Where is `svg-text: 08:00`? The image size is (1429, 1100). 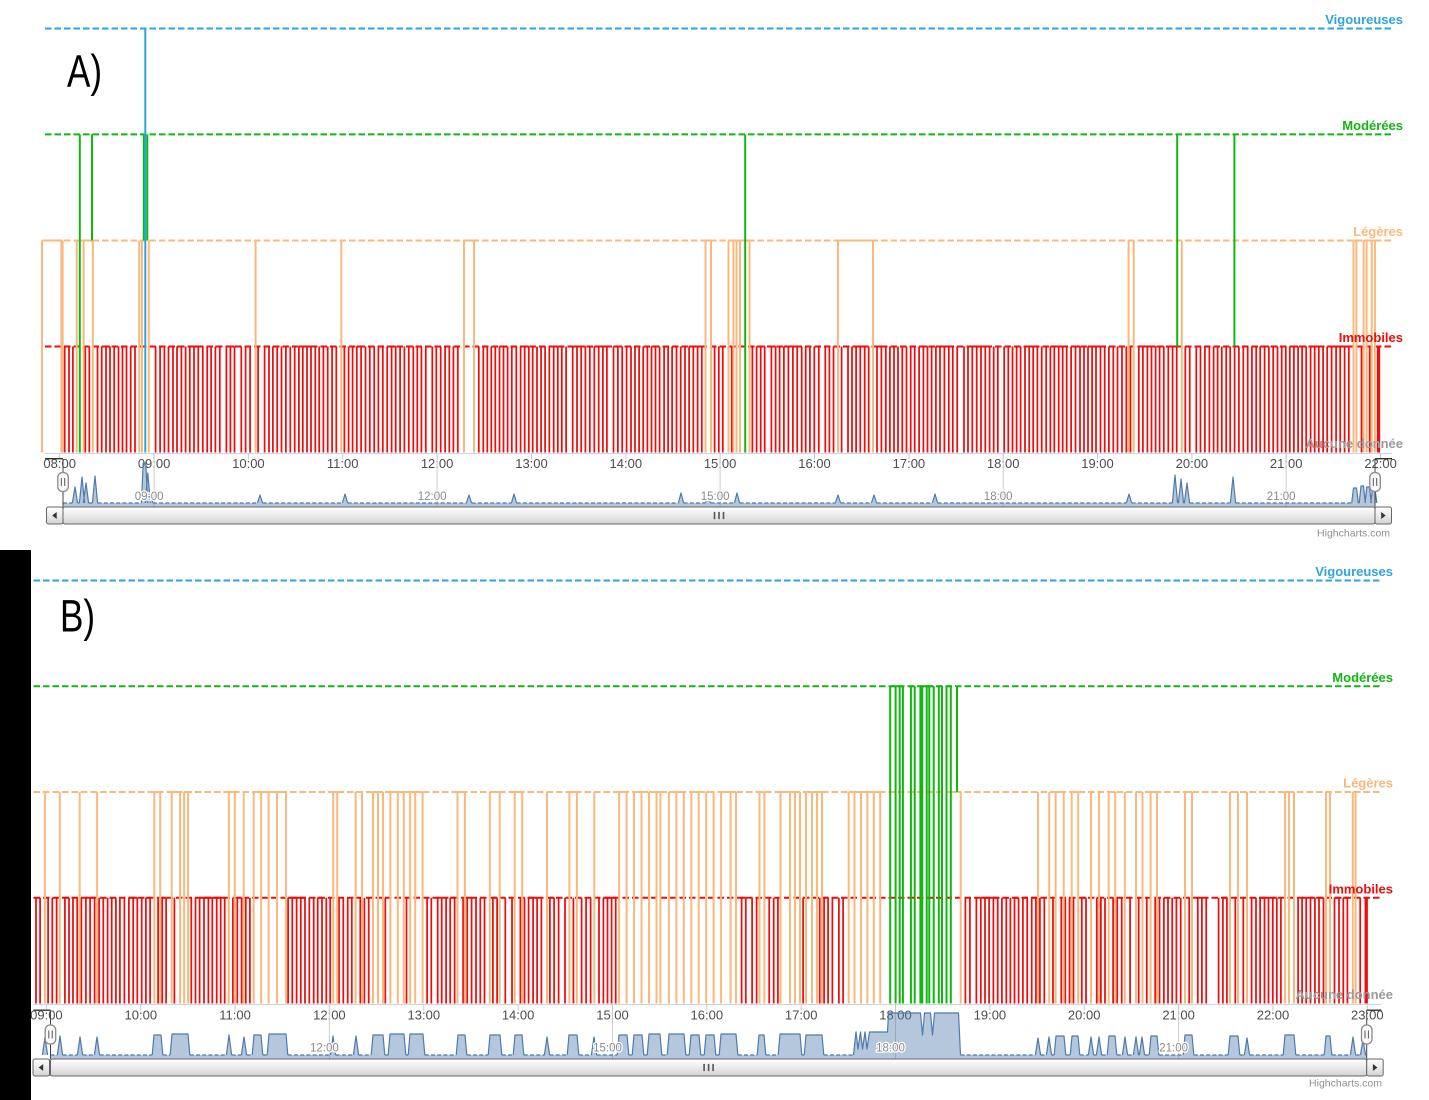
svg-text: 08:00 is located at coordinates (59, 463).